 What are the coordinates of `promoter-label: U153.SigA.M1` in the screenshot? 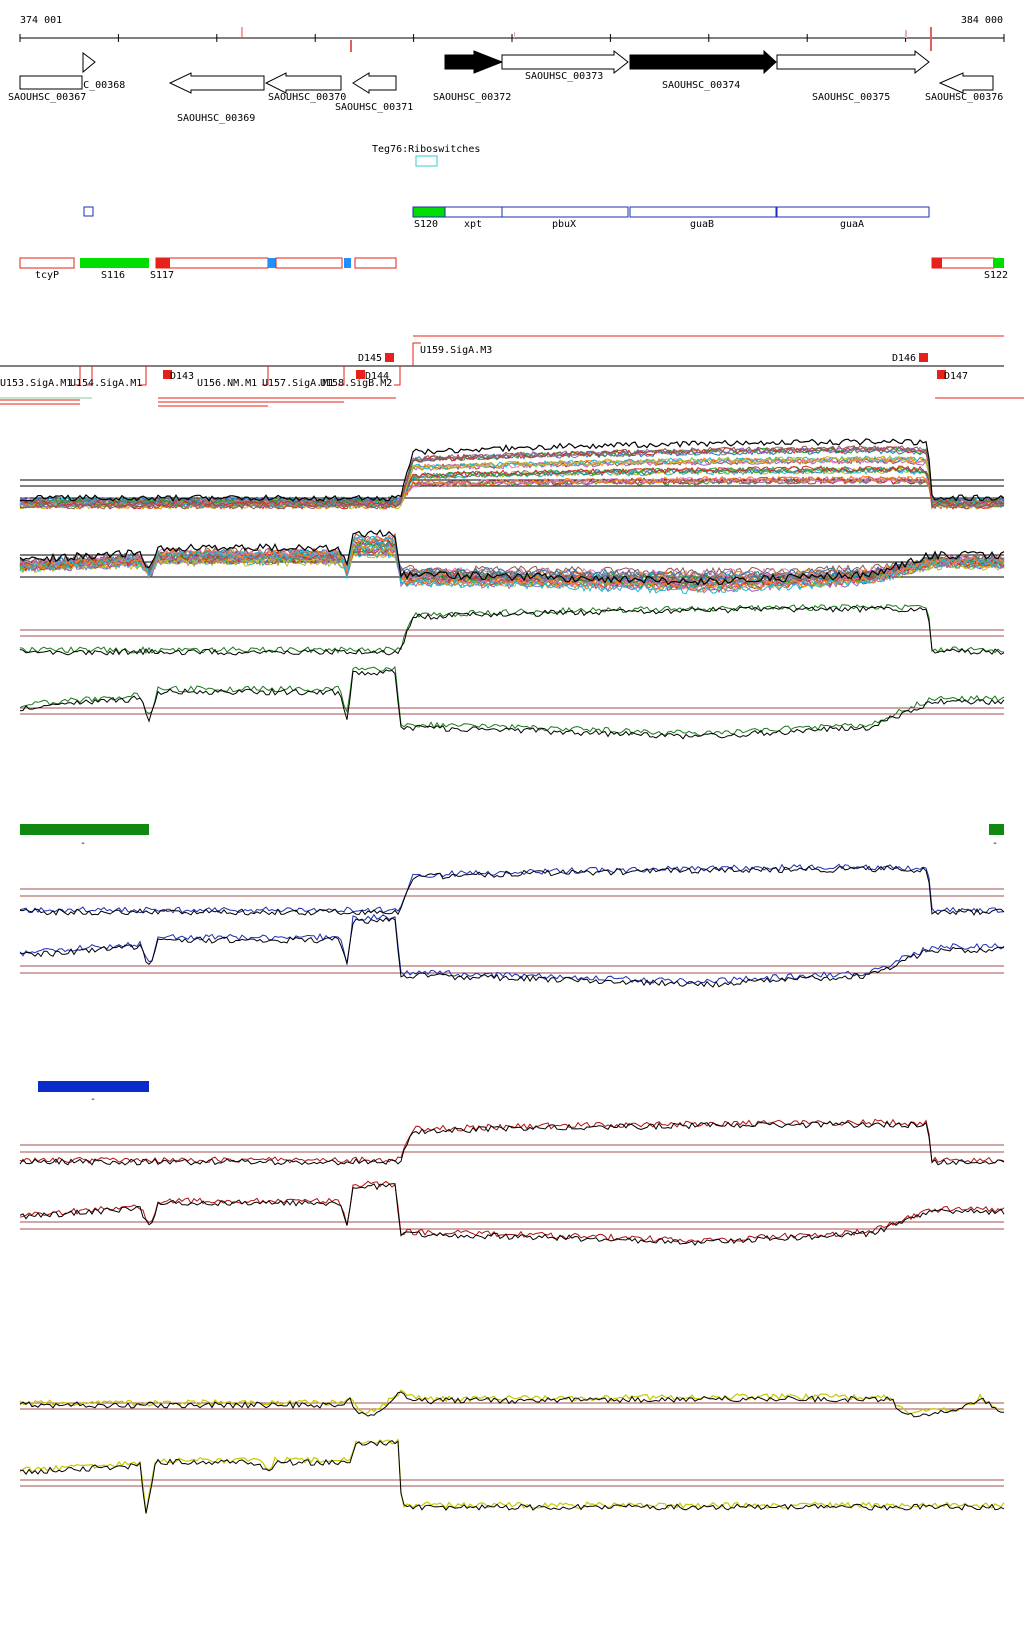 It's located at (36, 383).